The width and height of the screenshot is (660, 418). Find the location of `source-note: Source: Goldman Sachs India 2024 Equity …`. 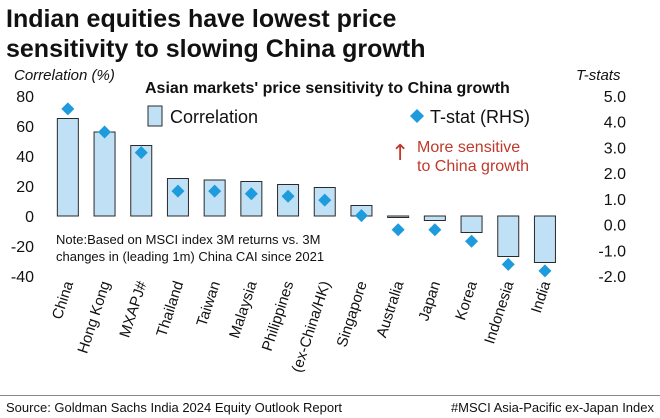

source-note: Source: Goldman Sachs India 2024 Equity … is located at coordinates (174, 407).